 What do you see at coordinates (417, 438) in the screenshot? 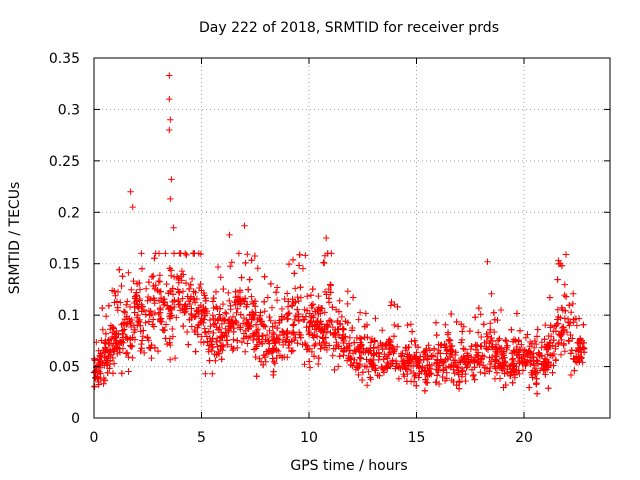
I see `x-tick-label: 15` at bounding box center [417, 438].